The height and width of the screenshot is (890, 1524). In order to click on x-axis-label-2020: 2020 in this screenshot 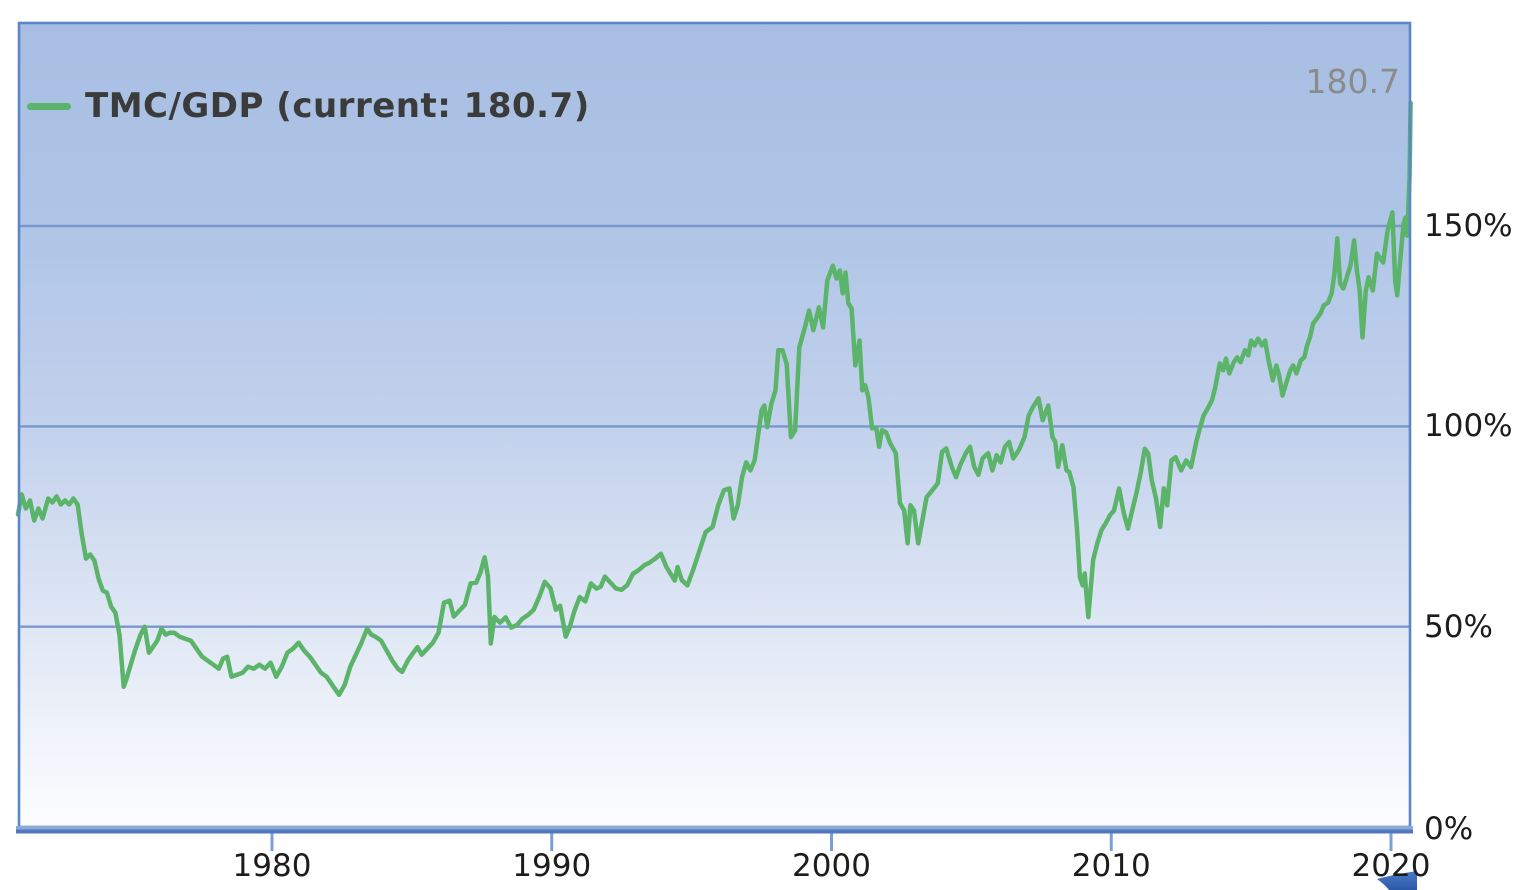, I will do `click(1391, 866)`.